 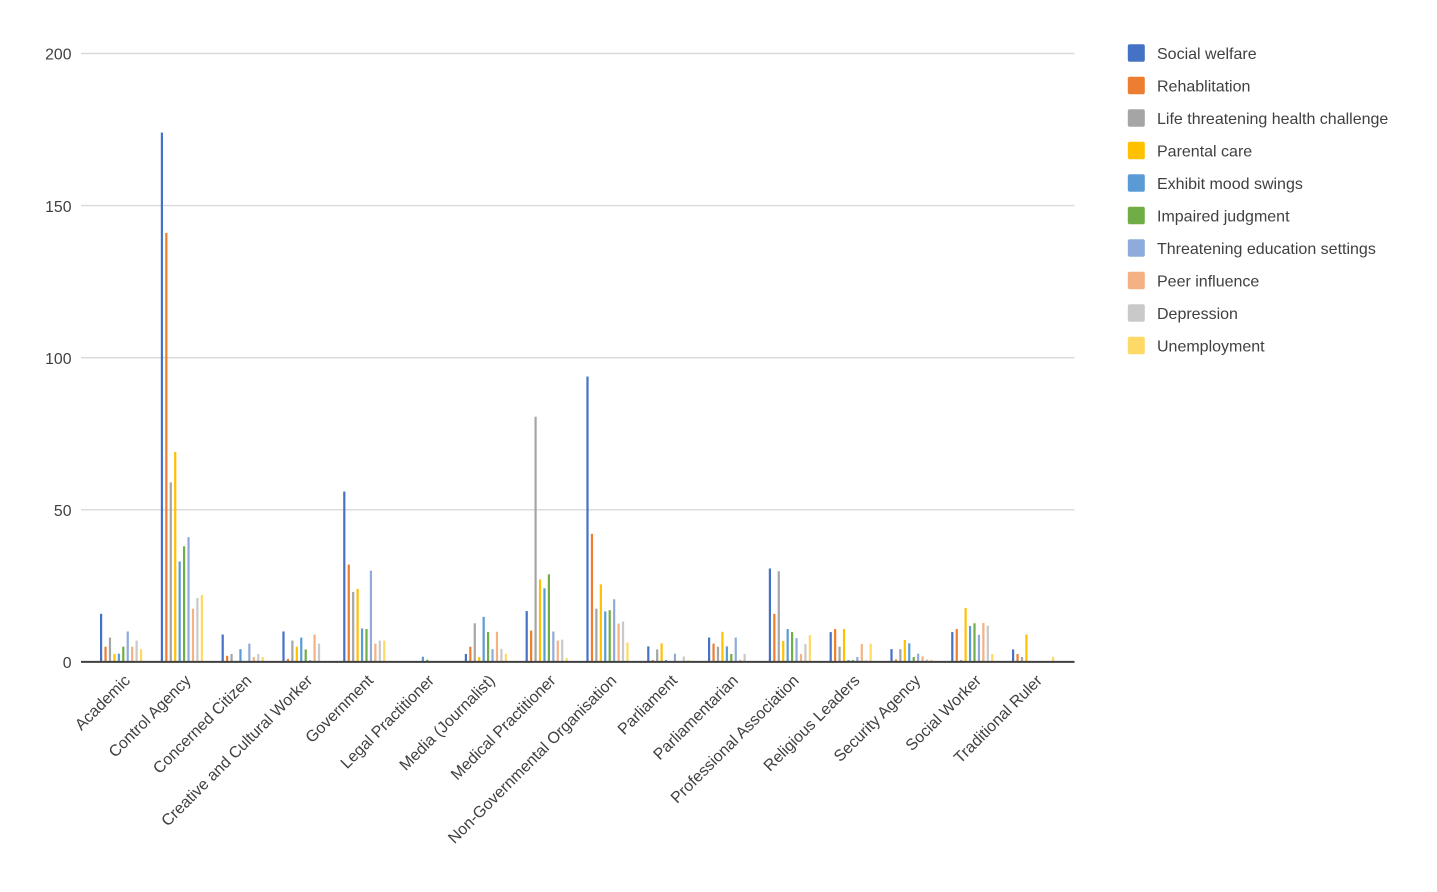 What do you see at coordinates (63, 511) in the screenshot?
I see `svg-text: 50` at bounding box center [63, 511].